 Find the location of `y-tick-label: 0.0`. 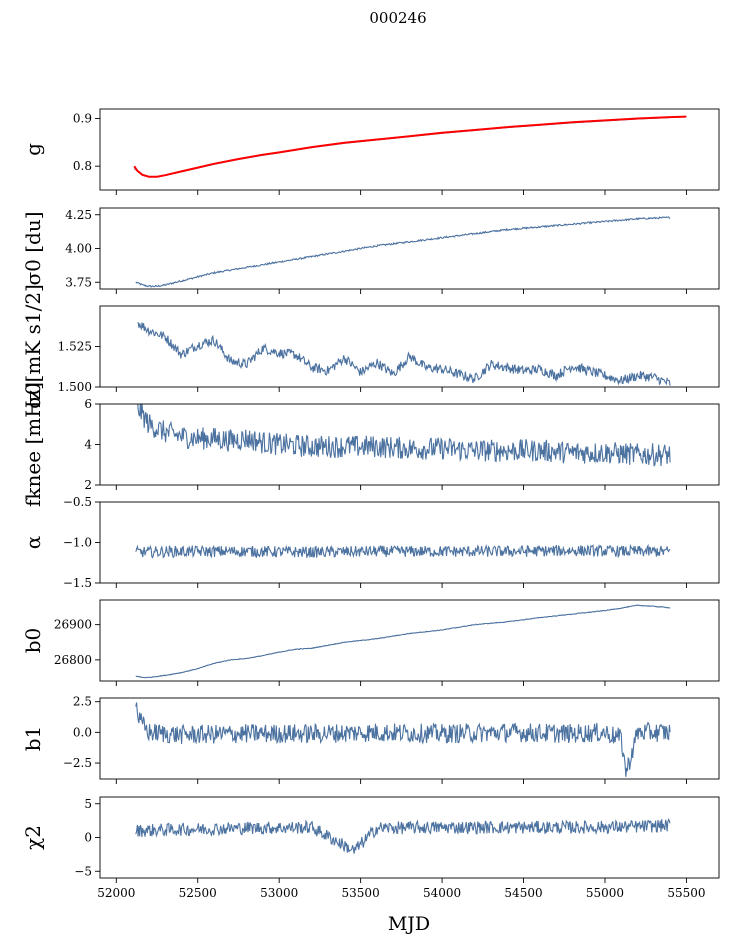

y-tick-label: 0.0 is located at coordinates (82, 732).